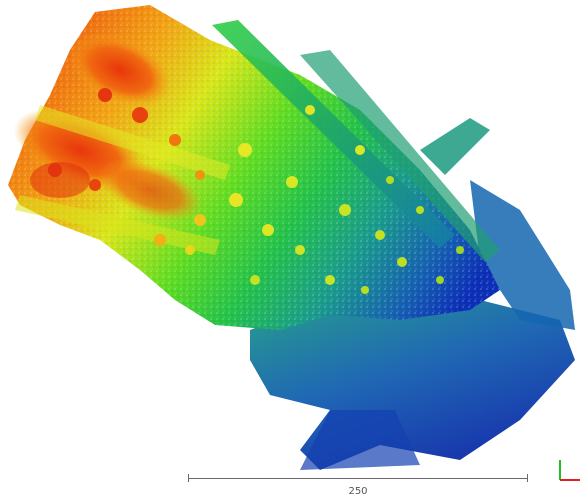  I want to click on axis-gizmo-icon, so click(569, 470).